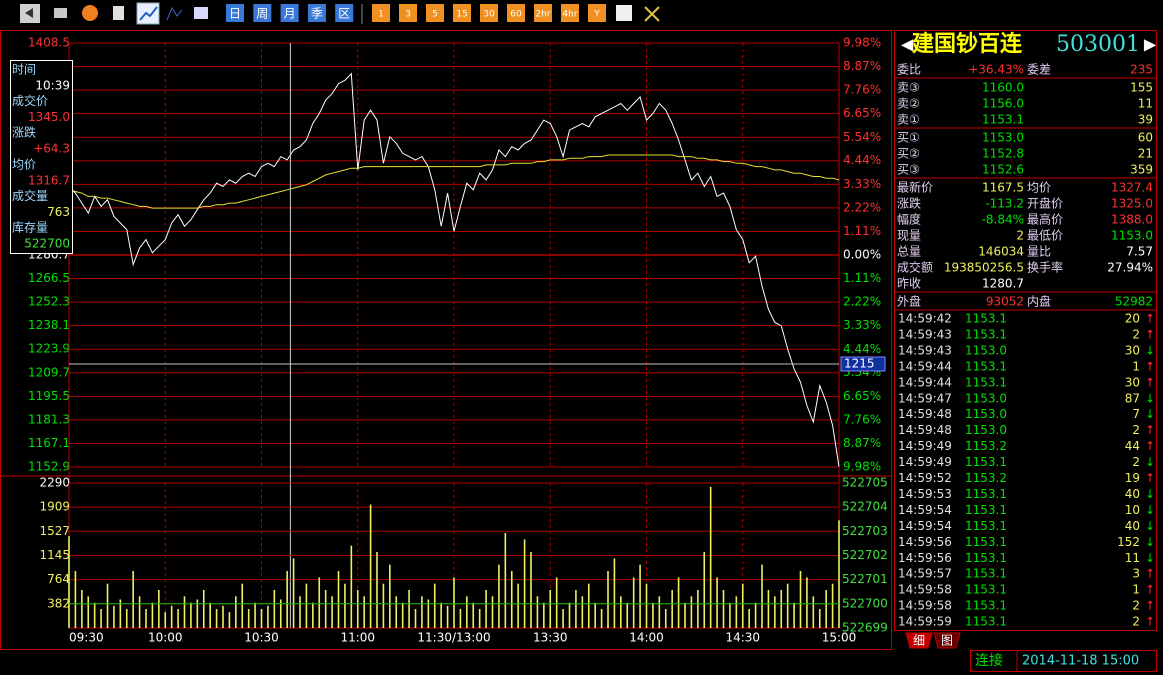 The width and height of the screenshot is (1163, 675). I want to click on y-tick-label: 1145, so click(54, 555).